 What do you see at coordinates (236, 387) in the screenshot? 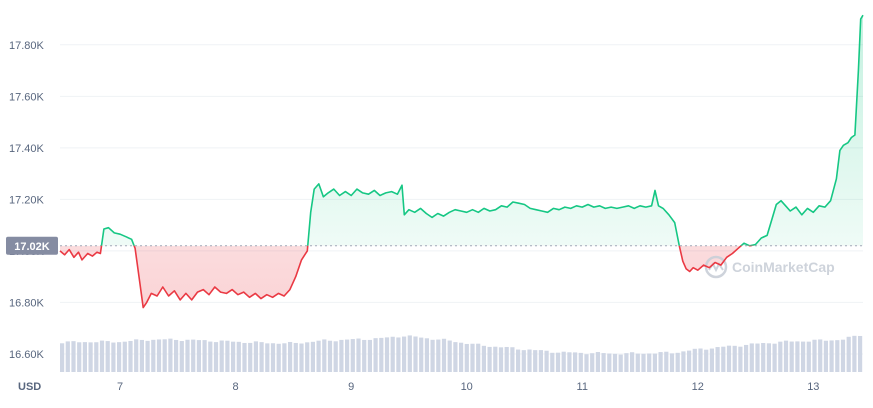
I see `x-tick-label: 8` at bounding box center [236, 387].